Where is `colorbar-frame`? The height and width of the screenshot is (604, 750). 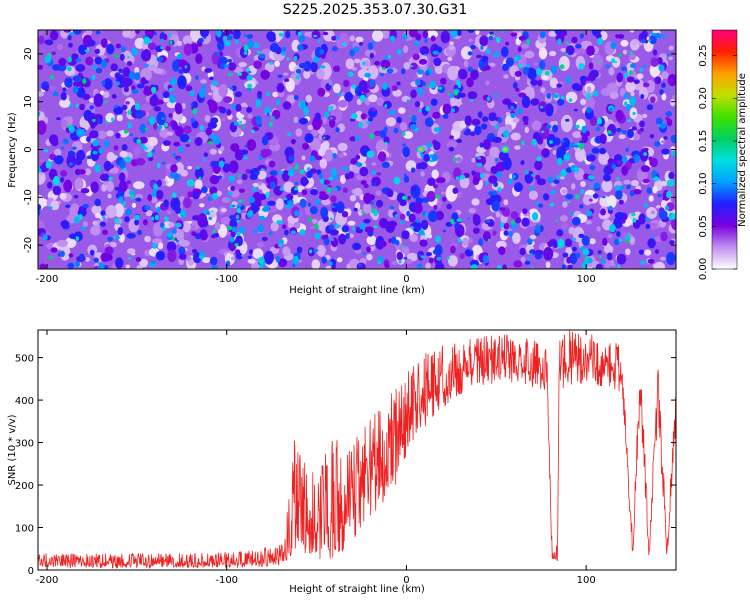 colorbar-frame is located at coordinates (724, 149).